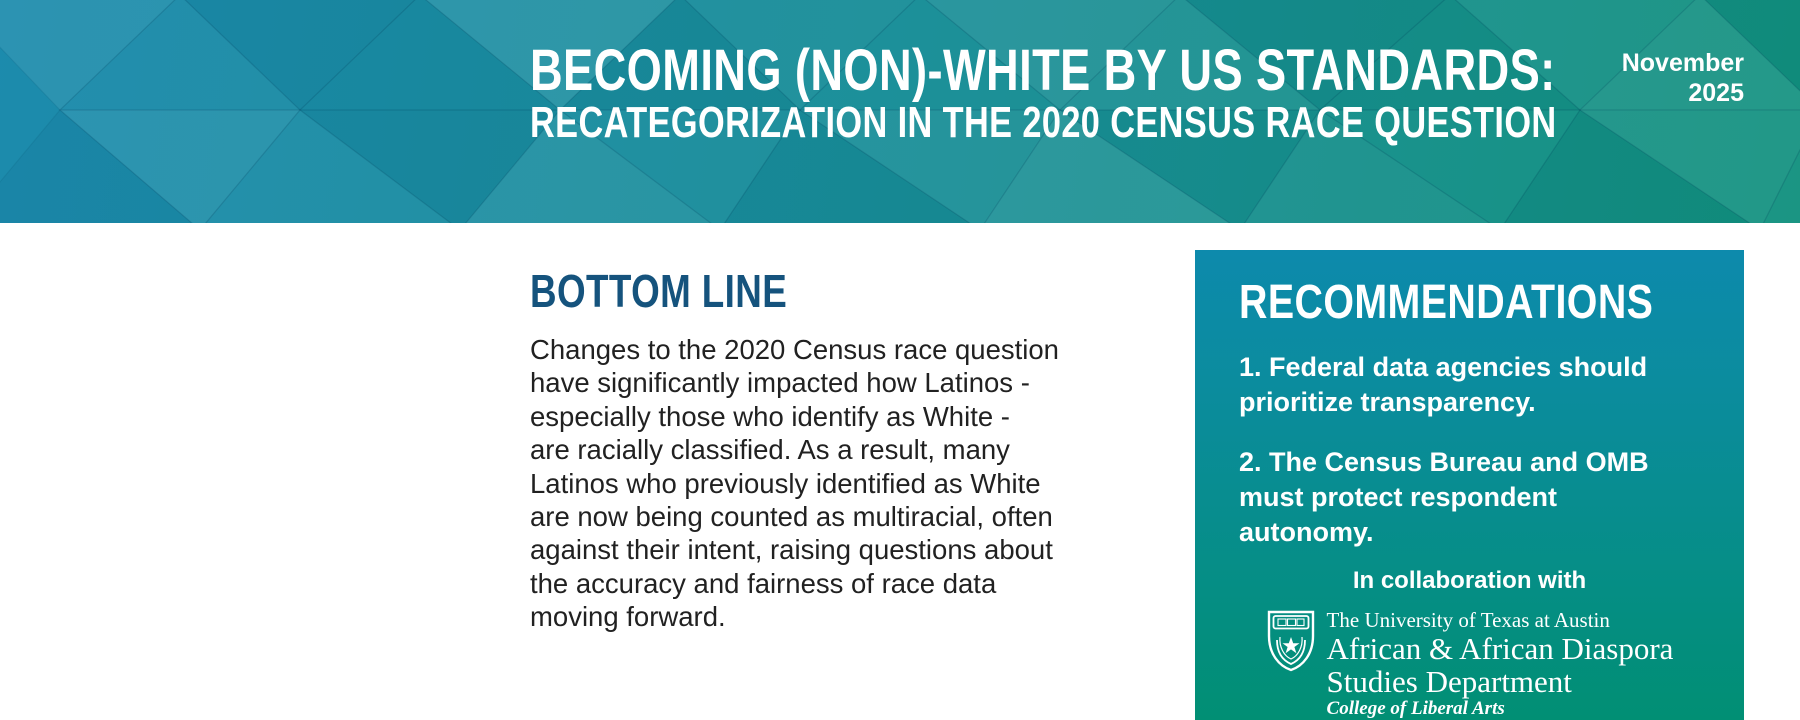  I want to click on ut-shield-icon, so click(1290, 641).